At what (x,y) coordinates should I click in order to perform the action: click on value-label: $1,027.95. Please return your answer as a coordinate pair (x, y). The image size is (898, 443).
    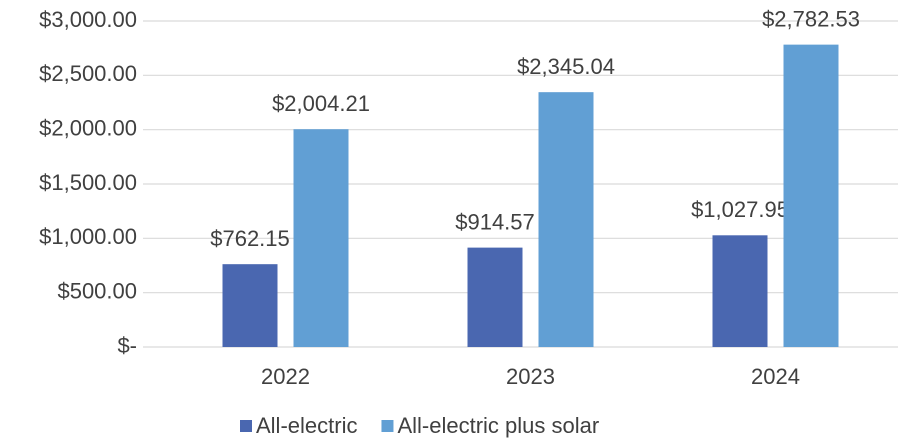
    Looking at the image, I should click on (740, 209).